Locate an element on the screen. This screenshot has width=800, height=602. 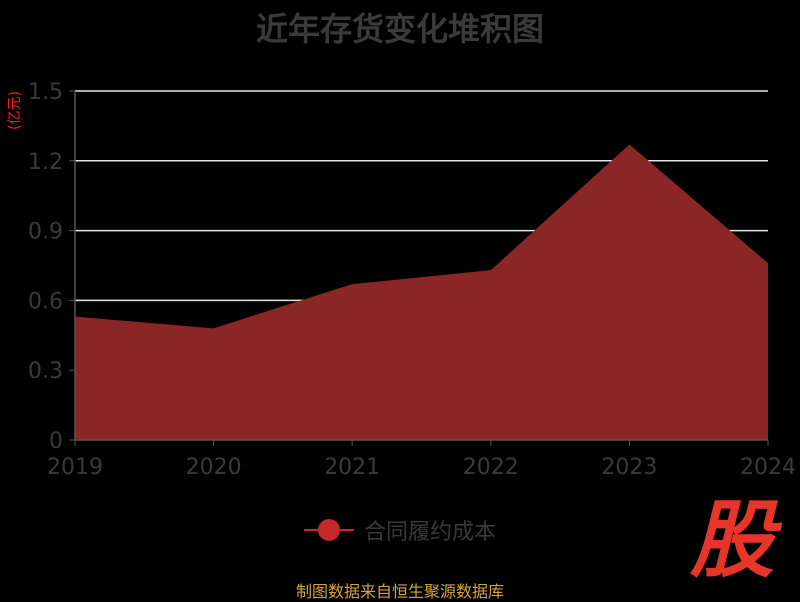
y-tick-label: 1.5 is located at coordinates (45, 92).